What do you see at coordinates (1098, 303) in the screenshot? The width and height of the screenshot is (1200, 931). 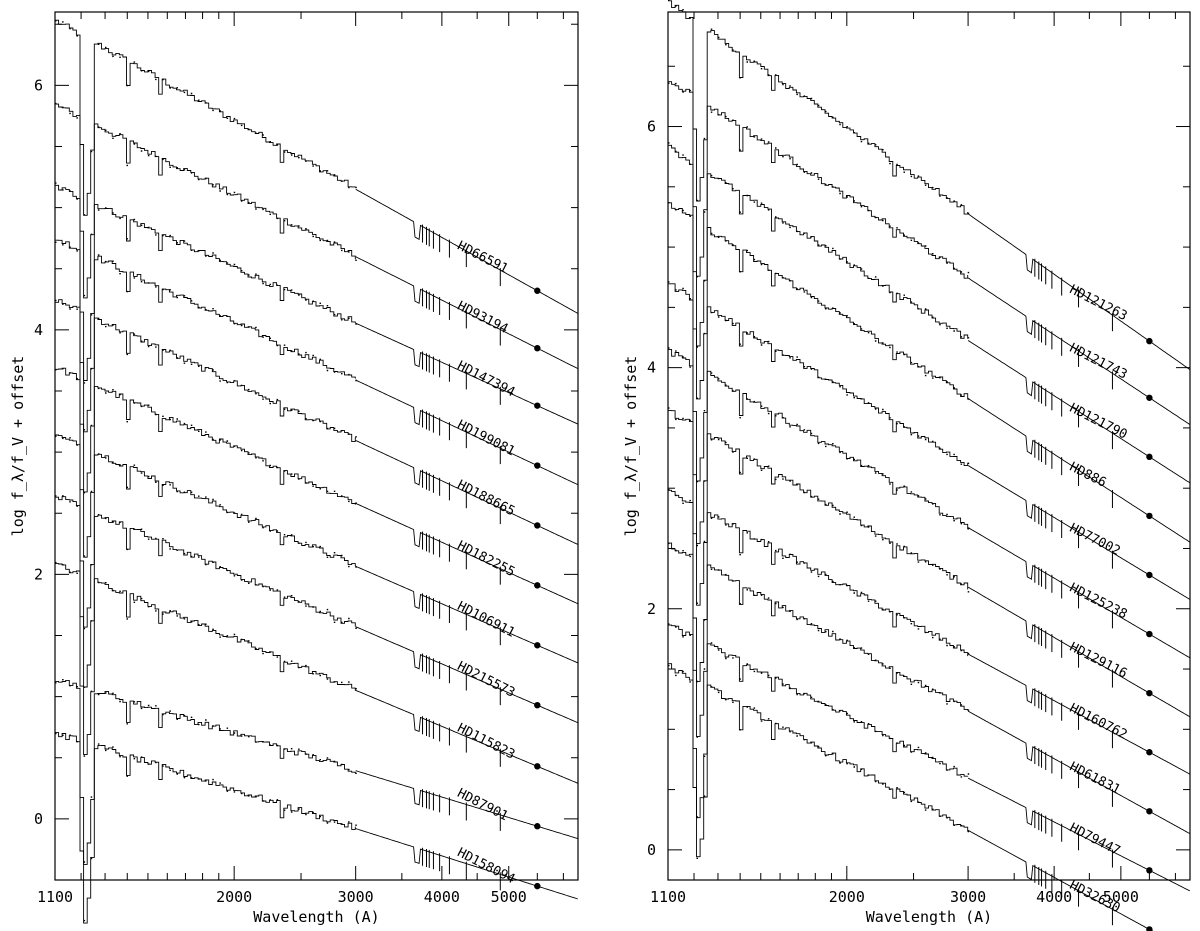 I see `star-label: HD121263` at bounding box center [1098, 303].